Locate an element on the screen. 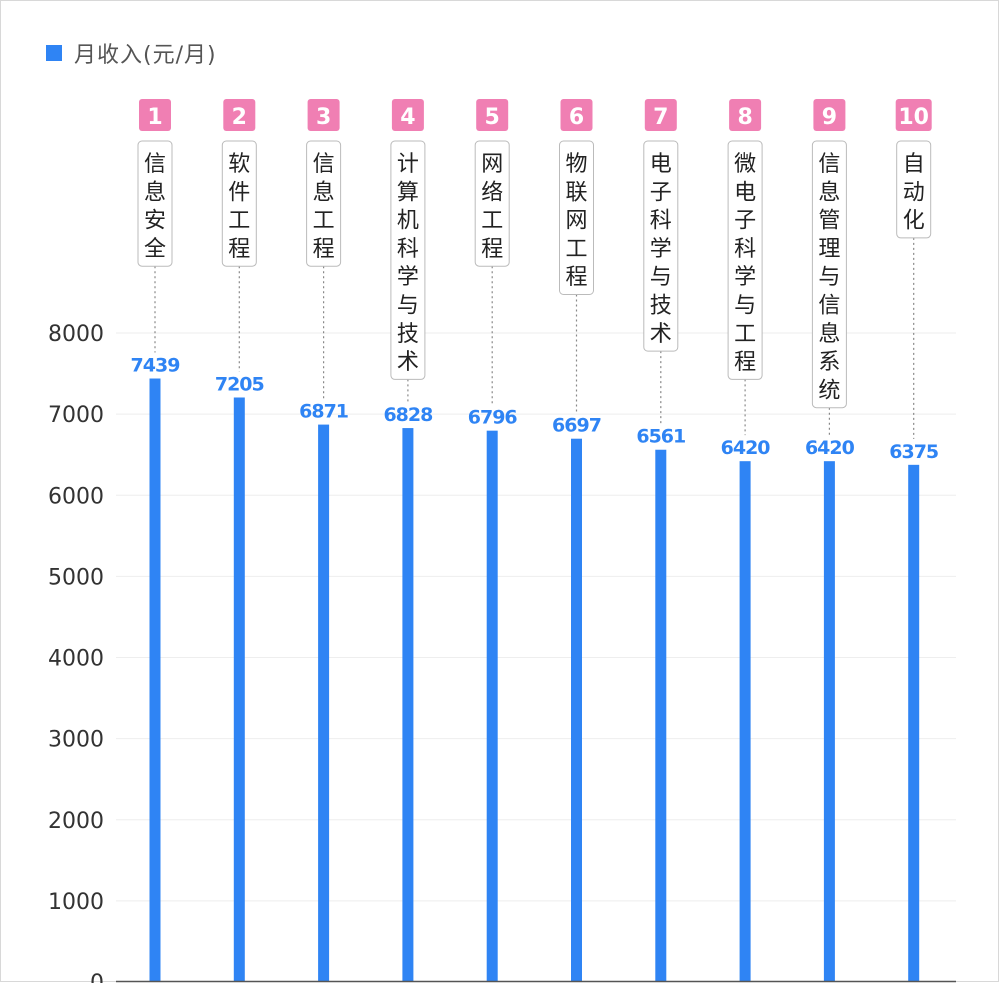 The width and height of the screenshot is (999, 983). rank-number: 7 is located at coordinates (660, 117).